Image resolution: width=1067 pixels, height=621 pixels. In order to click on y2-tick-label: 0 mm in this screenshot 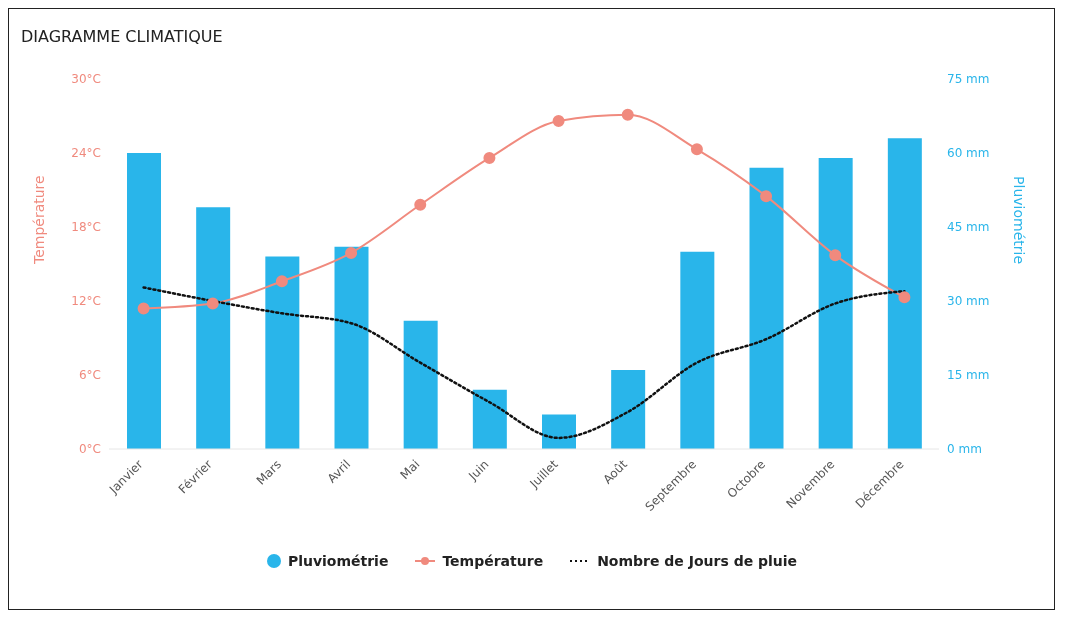, I will do `click(964, 449)`.